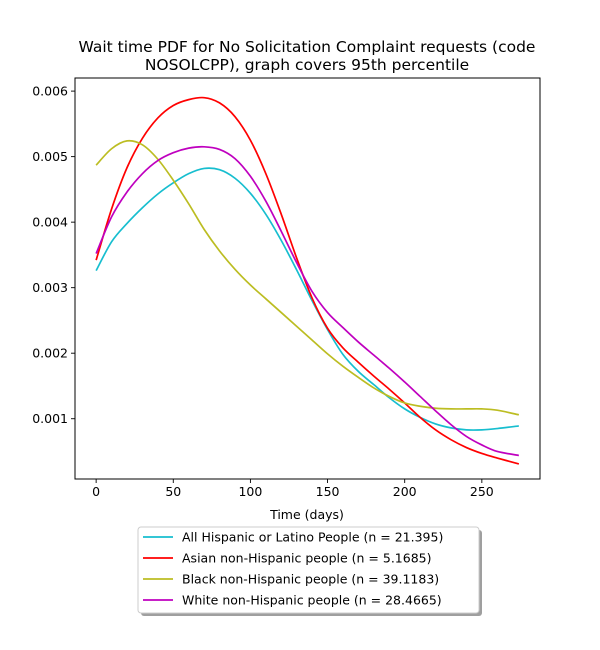  I want to click on x-tick-label: 0, so click(96, 491).